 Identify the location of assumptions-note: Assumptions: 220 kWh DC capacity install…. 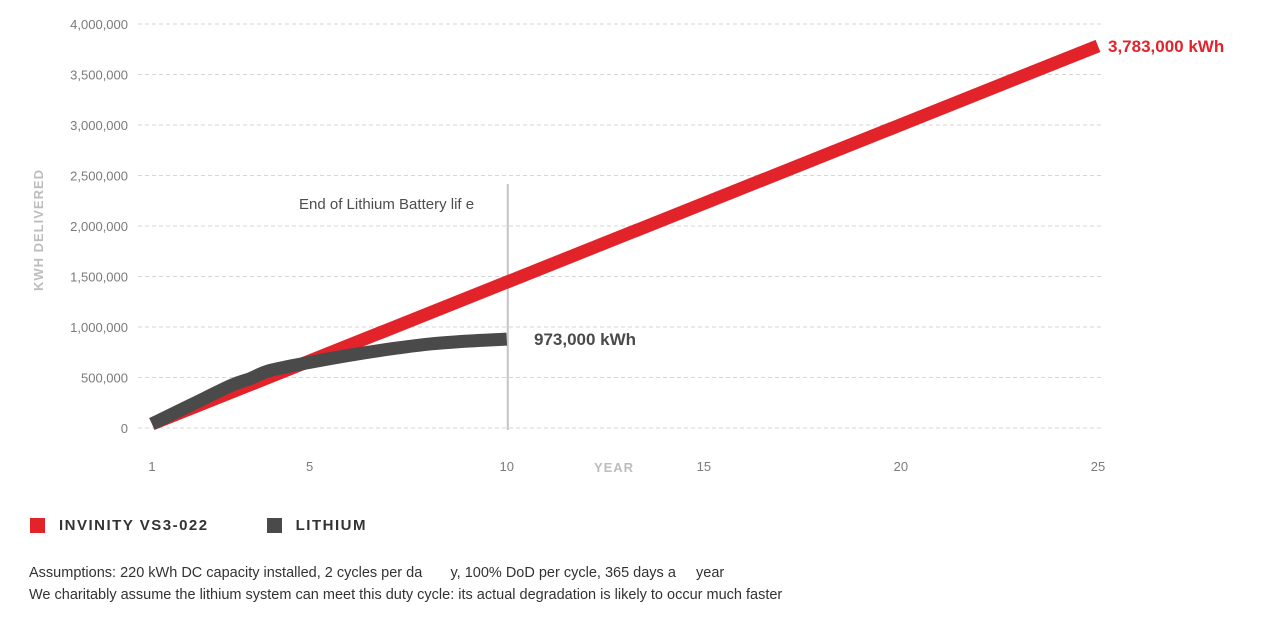
(377, 573).